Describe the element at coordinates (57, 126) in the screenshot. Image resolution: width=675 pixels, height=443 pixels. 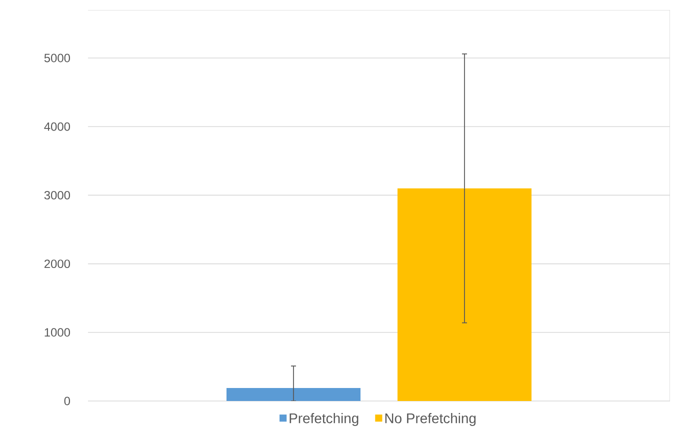
I see `y-tick-label: 4000` at that location.